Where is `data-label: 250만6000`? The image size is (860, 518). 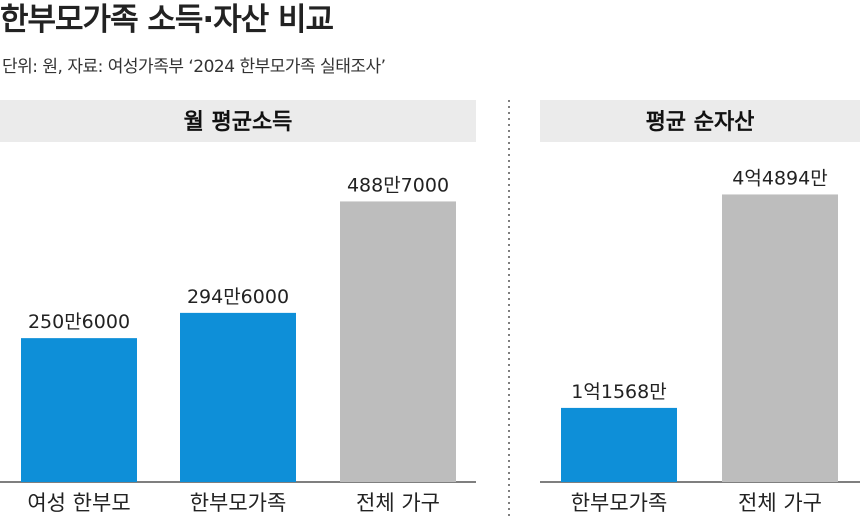
data-label: 250만6000 is located at coordinates (79, 322).